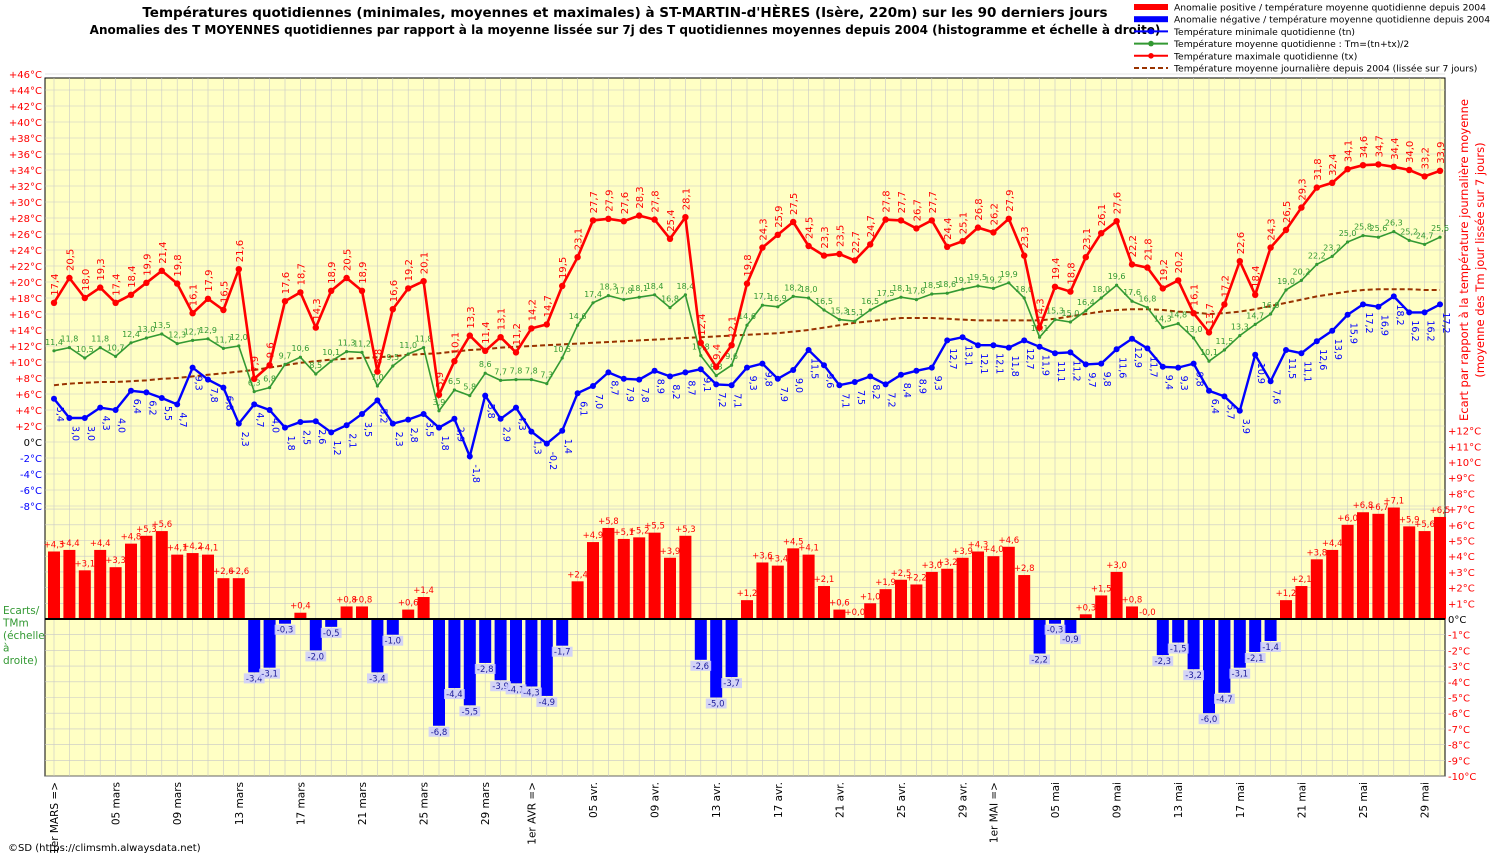 The height and width of the screenshot is (857, 1500). What do you see at coordinates (583, 408) in the screenshot?
I see `tn-label: 6,1` at bounding box center [583, 408].